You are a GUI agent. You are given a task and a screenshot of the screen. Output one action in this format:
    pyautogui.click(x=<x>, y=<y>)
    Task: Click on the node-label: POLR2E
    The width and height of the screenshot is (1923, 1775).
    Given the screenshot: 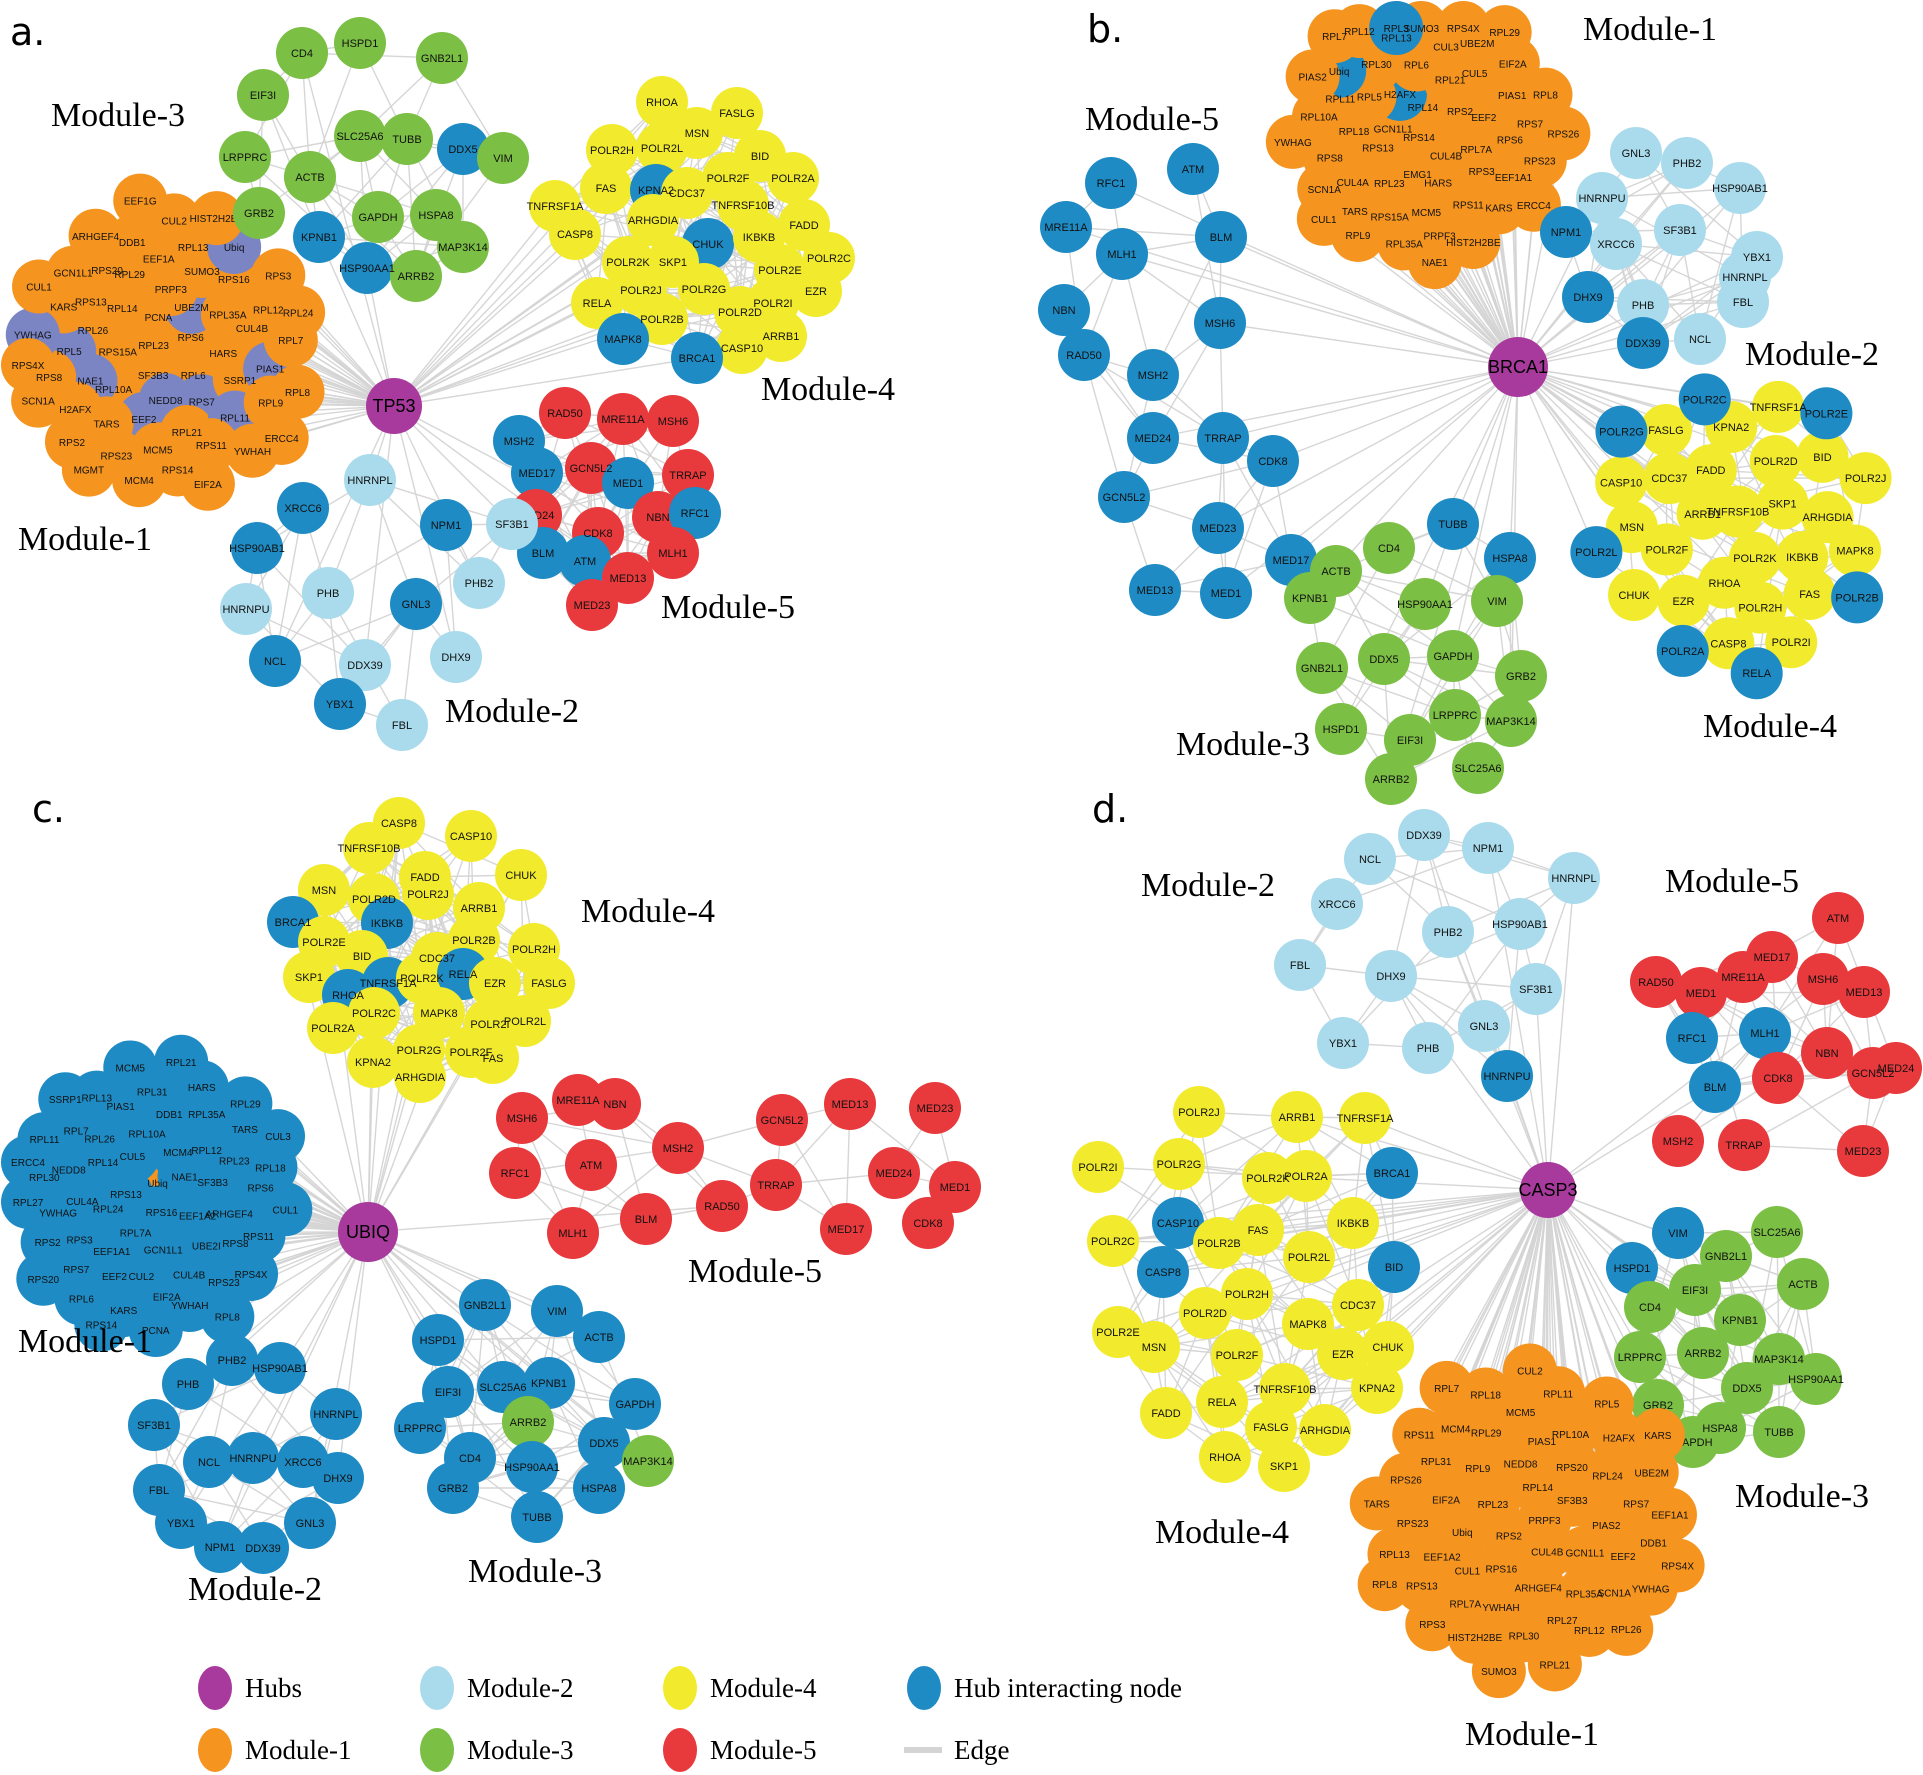 What is the action you would take?
    pyautogui.click(x=323, y=943)
    